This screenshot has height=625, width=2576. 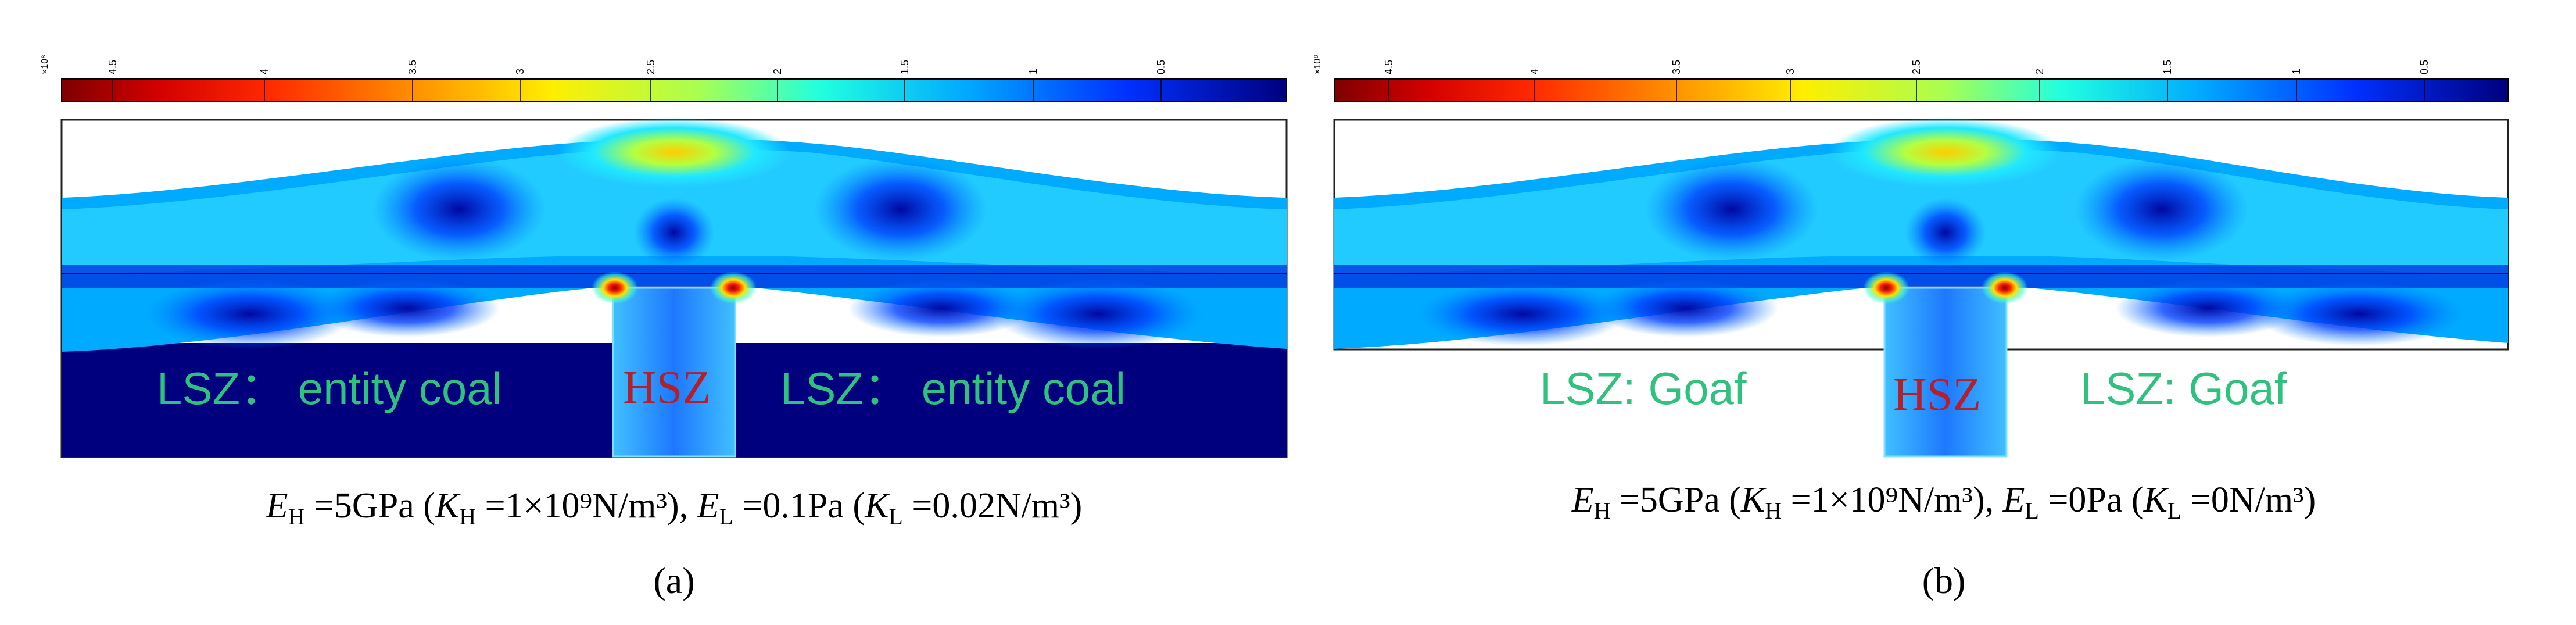 I want to click on right-zone-label: LSZ： entity coal, so click(x=953, y=389).